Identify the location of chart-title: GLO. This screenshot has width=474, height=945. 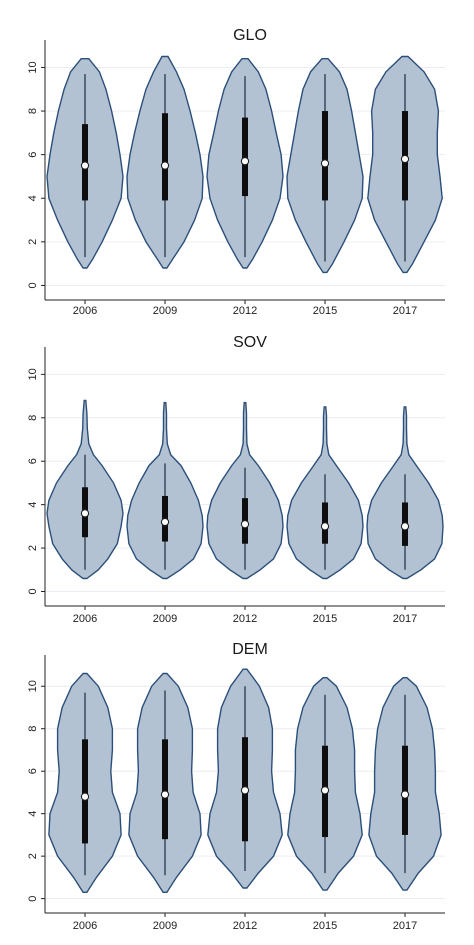
(250, 35).